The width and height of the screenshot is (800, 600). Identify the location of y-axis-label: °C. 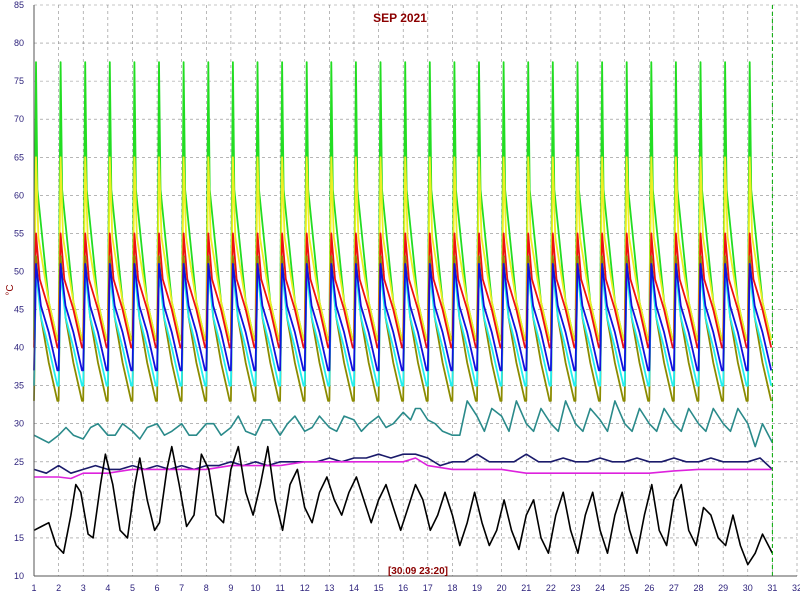
(10, 289).